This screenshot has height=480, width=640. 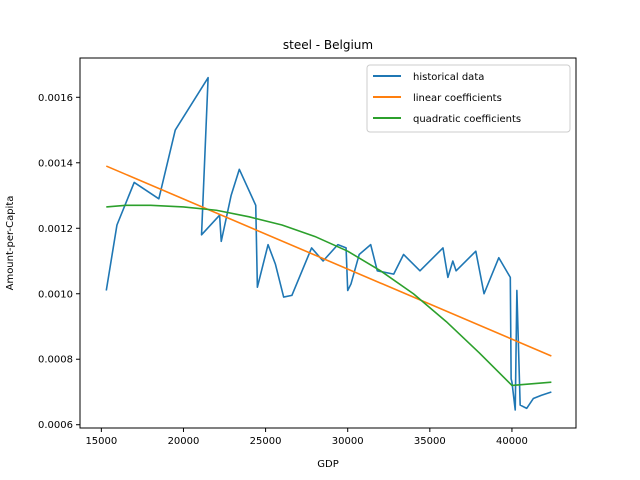 I want to click on x-tick-label: 20000, so click(x=184, y=441).